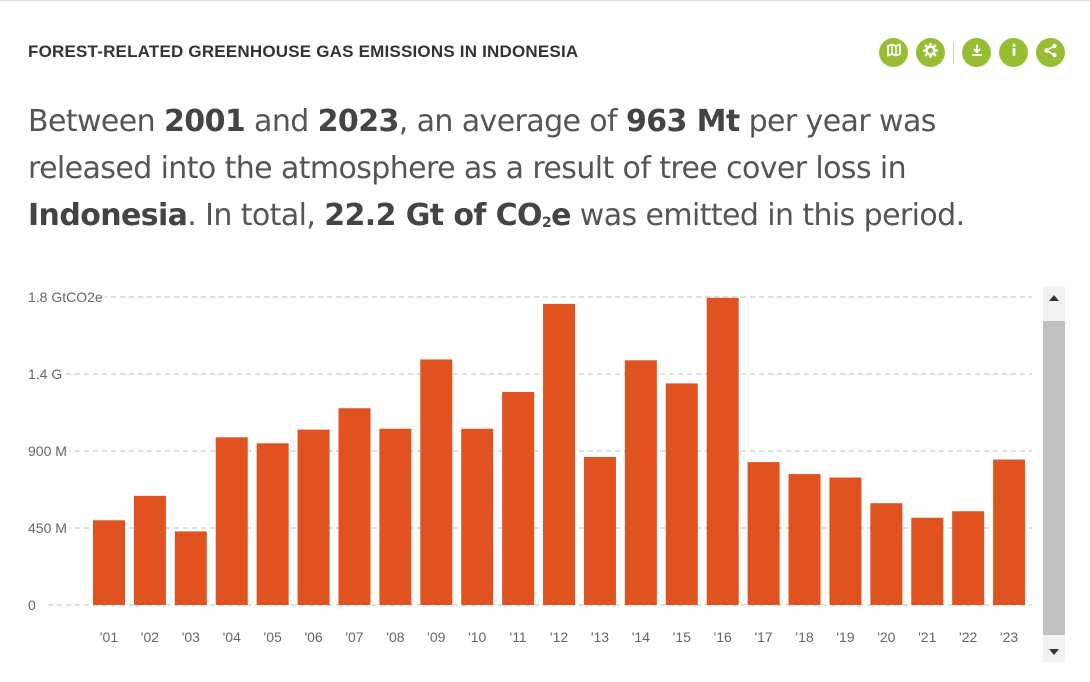 The width and height of the screenshot is (1090, 682). I want to click on x-tick-label: '10, so click(477, 637).